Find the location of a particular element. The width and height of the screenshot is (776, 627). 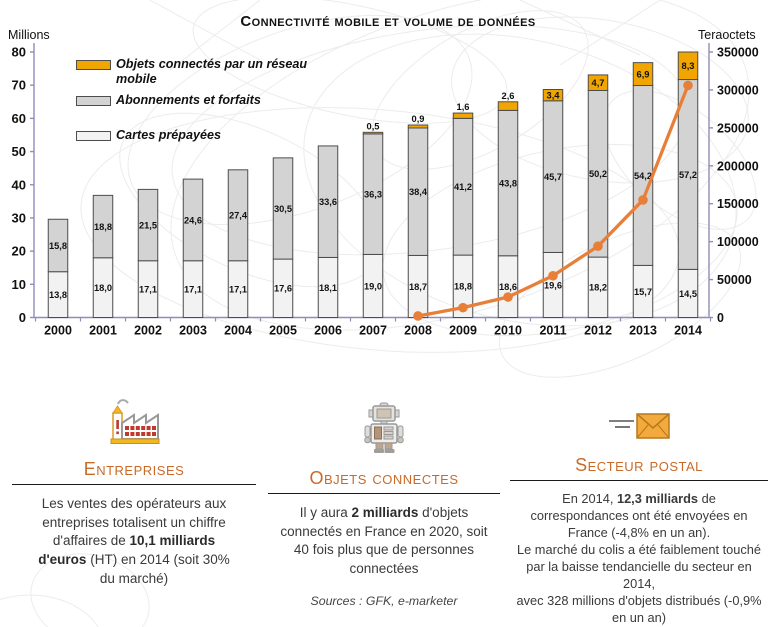

svg-text: 4,7 is located at coordinates (598, 83).